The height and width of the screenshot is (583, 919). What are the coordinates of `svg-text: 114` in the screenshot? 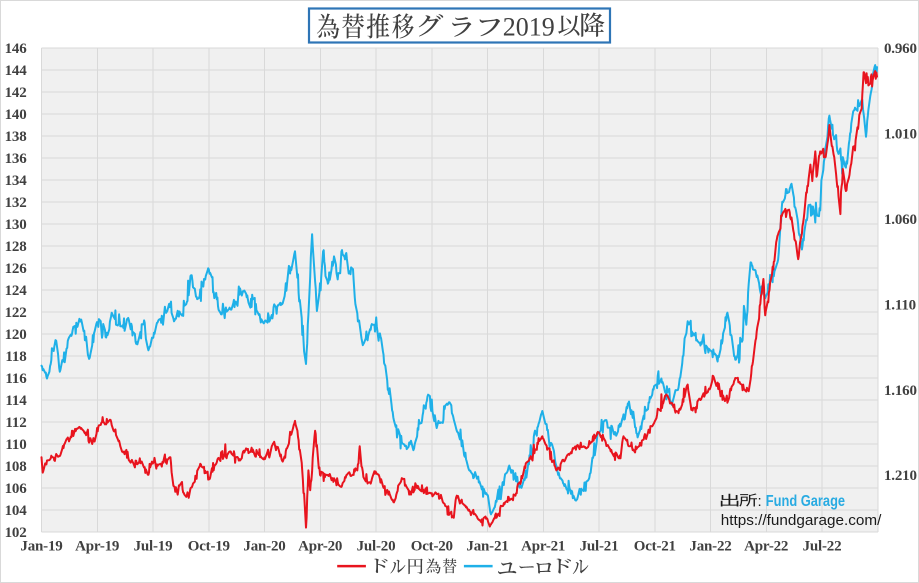 It's located at (16, 401).